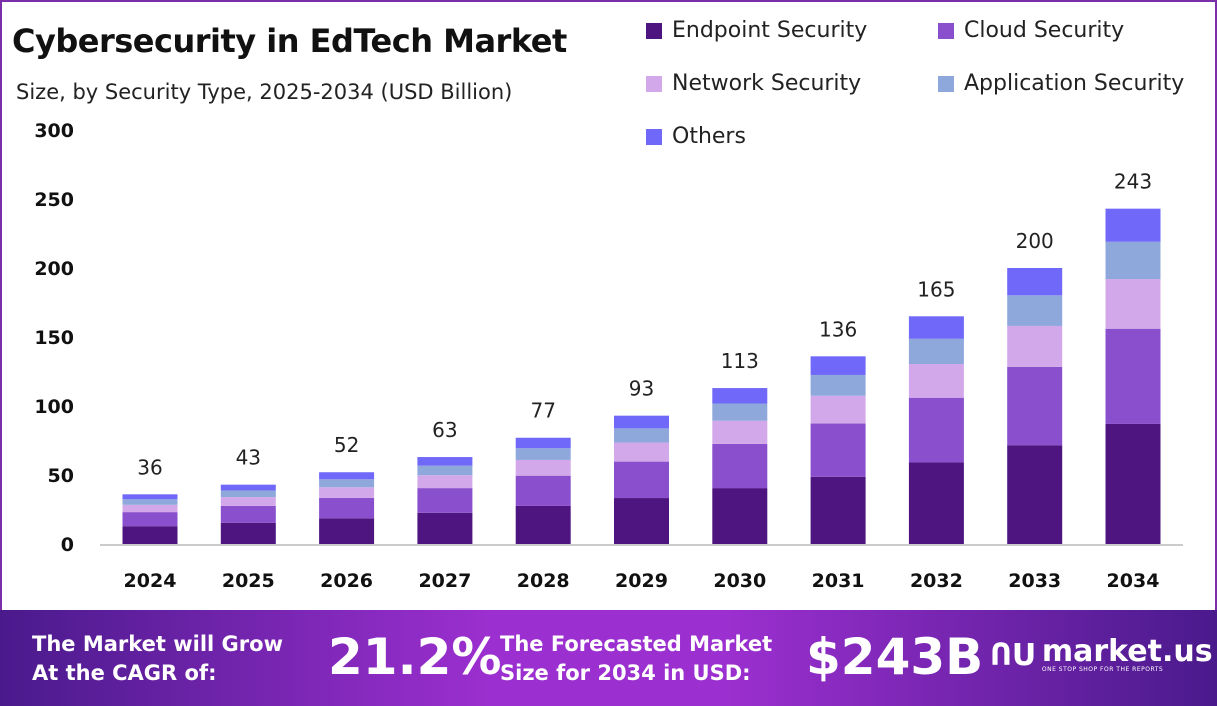 The image size is (1217, 706). What do you see at coordinates (1133, 581) in the screenshot?
I see `x-tick-label: 2034` at bounding box center [1133, 581].